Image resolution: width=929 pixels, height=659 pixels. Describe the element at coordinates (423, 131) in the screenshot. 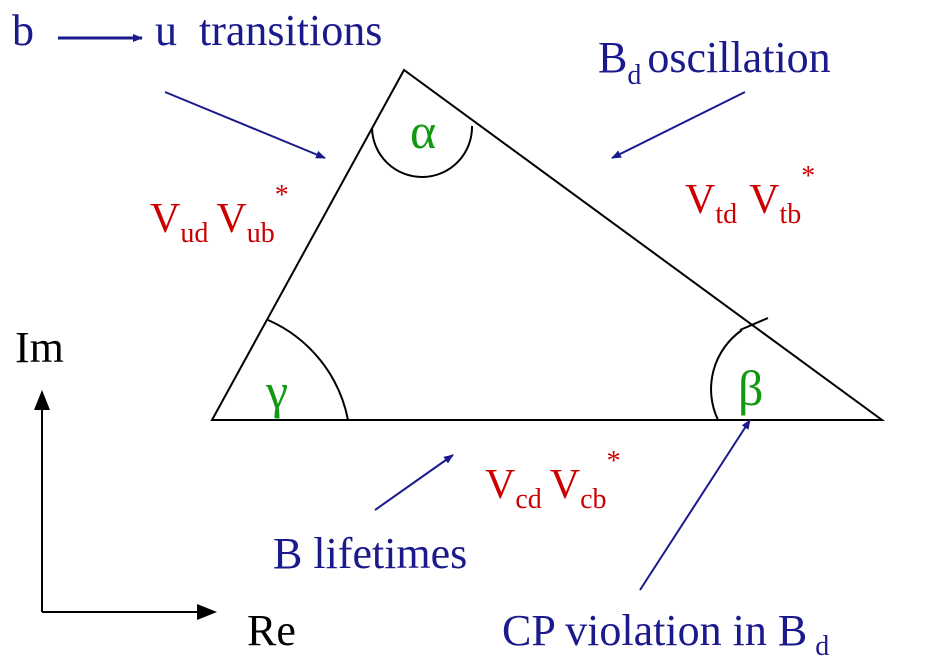

I see `alpha: α` at that location.